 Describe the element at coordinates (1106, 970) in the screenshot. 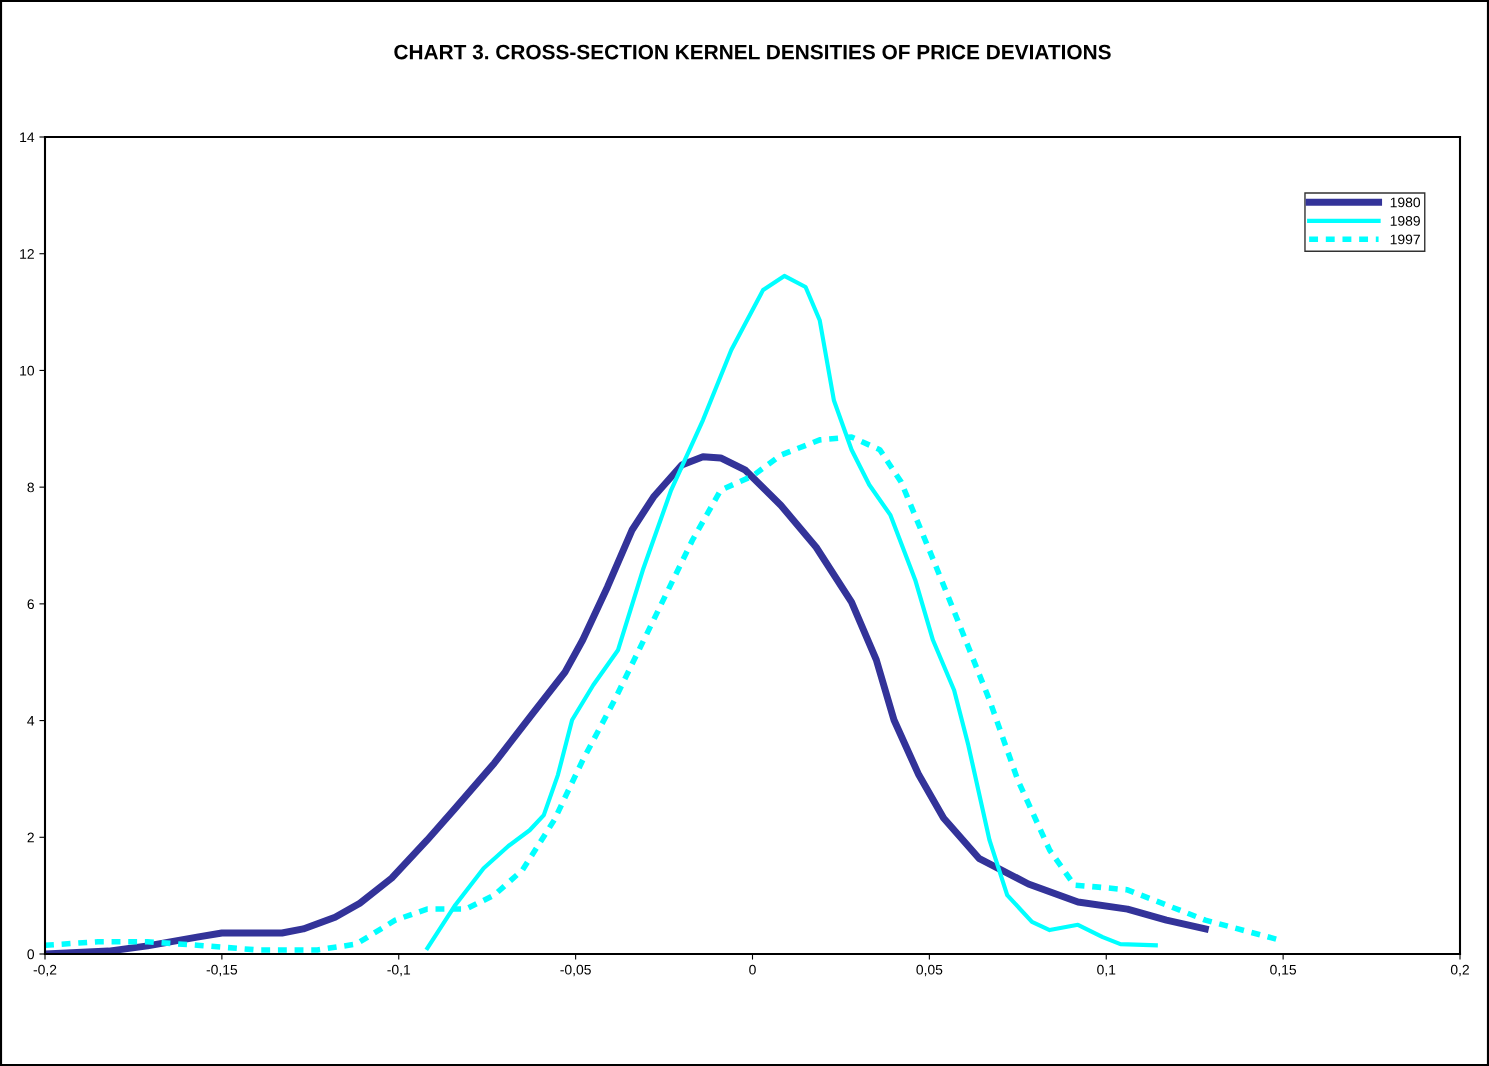

I see `x-tick-label: 0,1` at that location.